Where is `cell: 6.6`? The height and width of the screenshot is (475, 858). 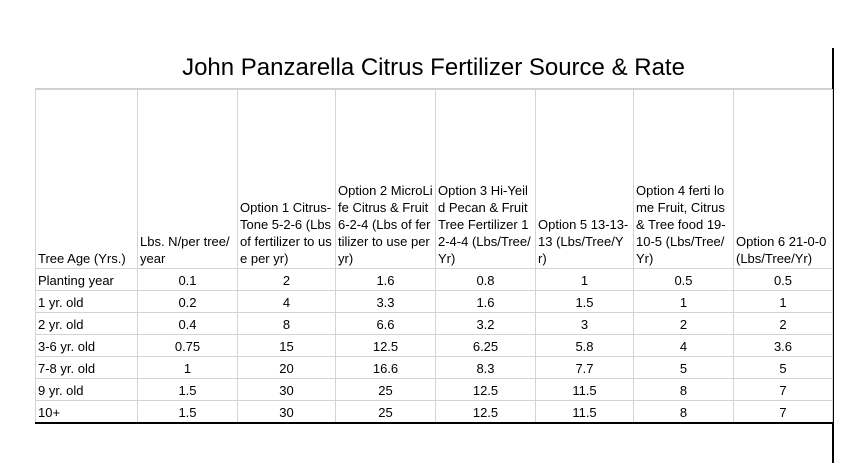 cell: 6.6 is located at coordinates (385, 323).